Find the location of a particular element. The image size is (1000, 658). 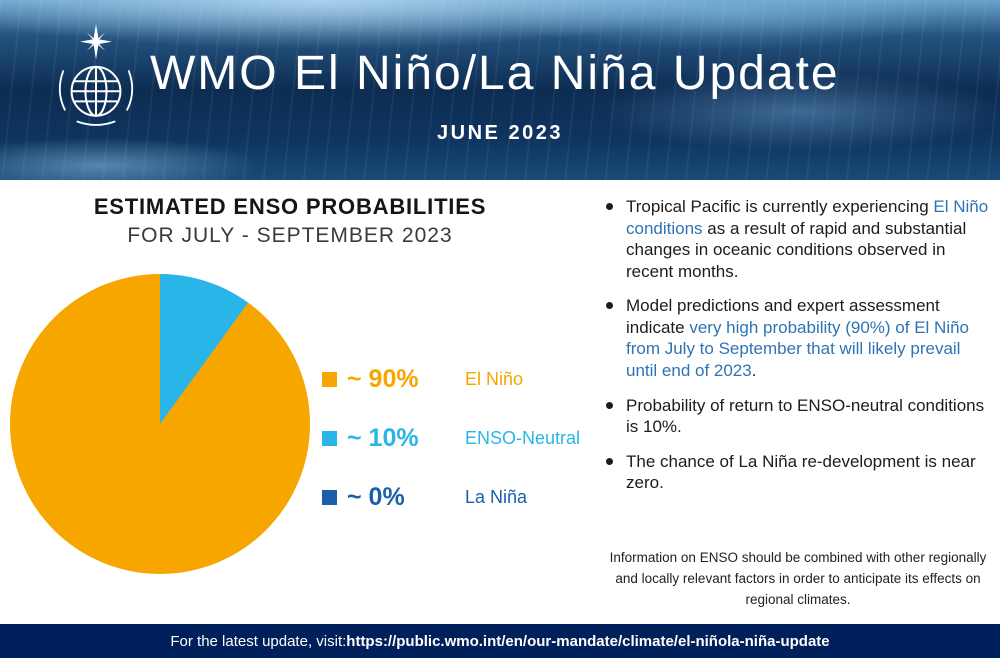

legend-label: La Niña is located at coordinates (496, 496).